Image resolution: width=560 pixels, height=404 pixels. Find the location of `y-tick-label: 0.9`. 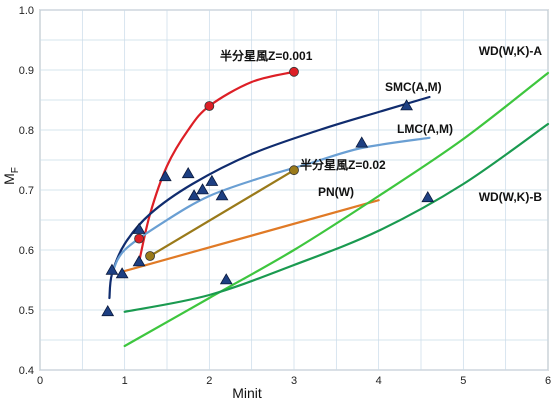

y-tick-label: 0.9 is located at coordinates (26, 71).